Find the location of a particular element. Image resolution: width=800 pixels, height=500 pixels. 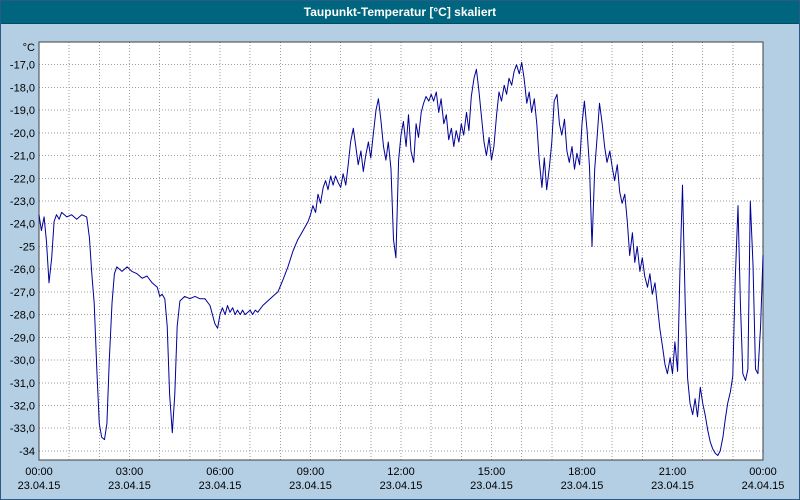

y-axis-unit: °C is located at coordinates (29, 48).